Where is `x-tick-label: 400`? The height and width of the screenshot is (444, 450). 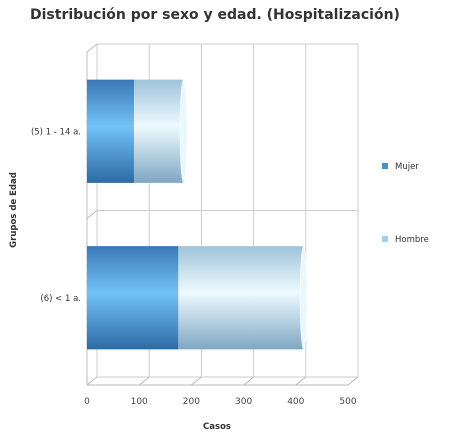 x-tick-label: 400 is located at coordinates (295, 402).